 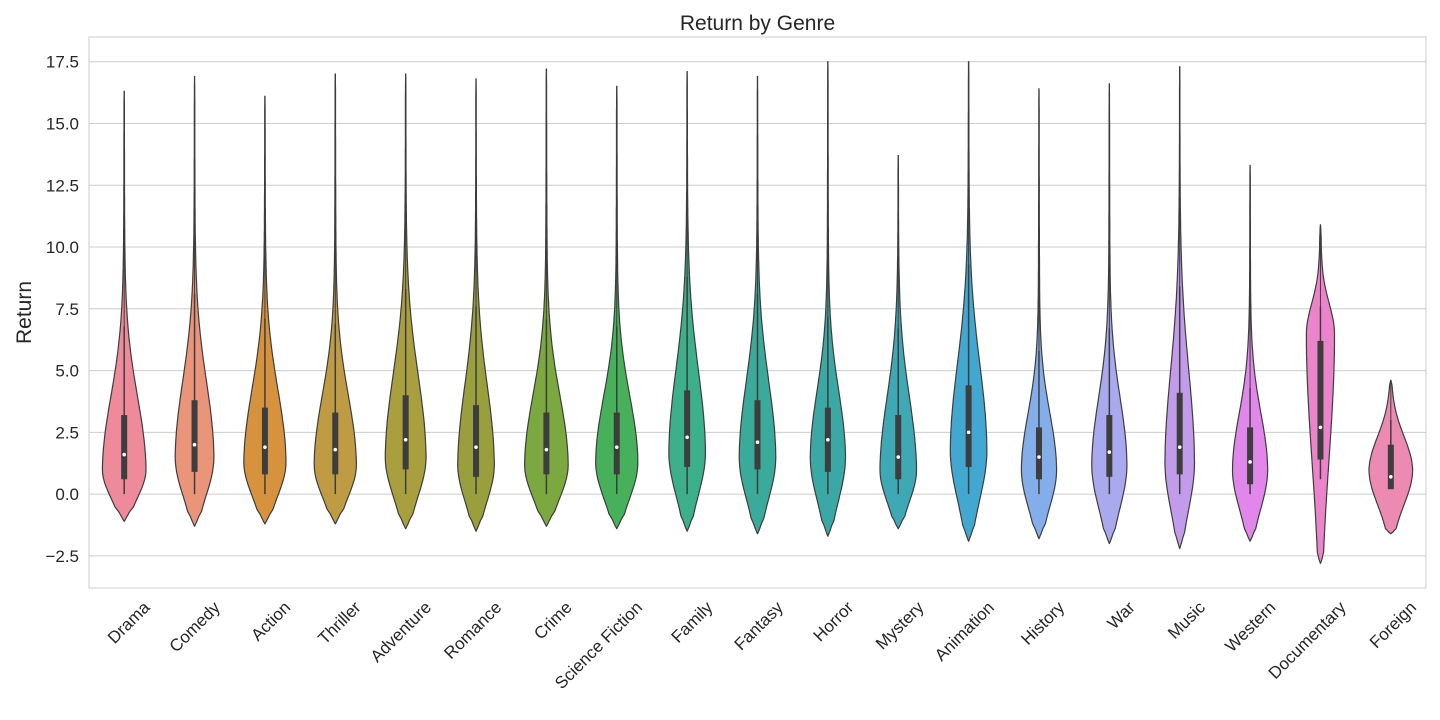 I want to click on y-tick-labels: −2.5 0.0 2.5 5.0 7.5 10.0 12.5 15.0 17.5, so click(x=62, y=309).